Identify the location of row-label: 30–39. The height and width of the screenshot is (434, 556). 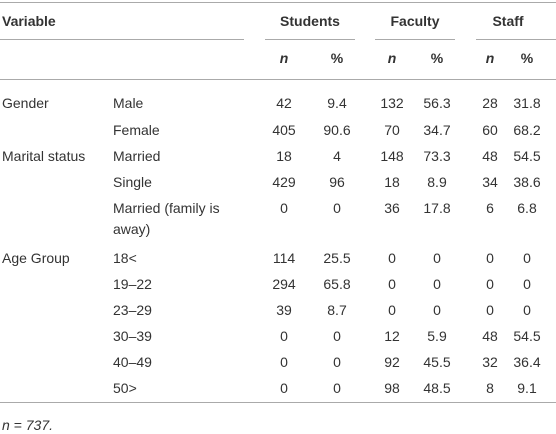
(132, 336).